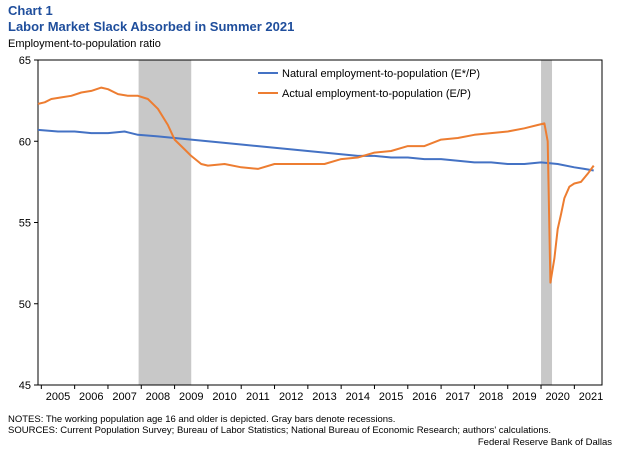  I want to click on legend-label-1: Actual employment-to-population (E/P), so click(376, 94).